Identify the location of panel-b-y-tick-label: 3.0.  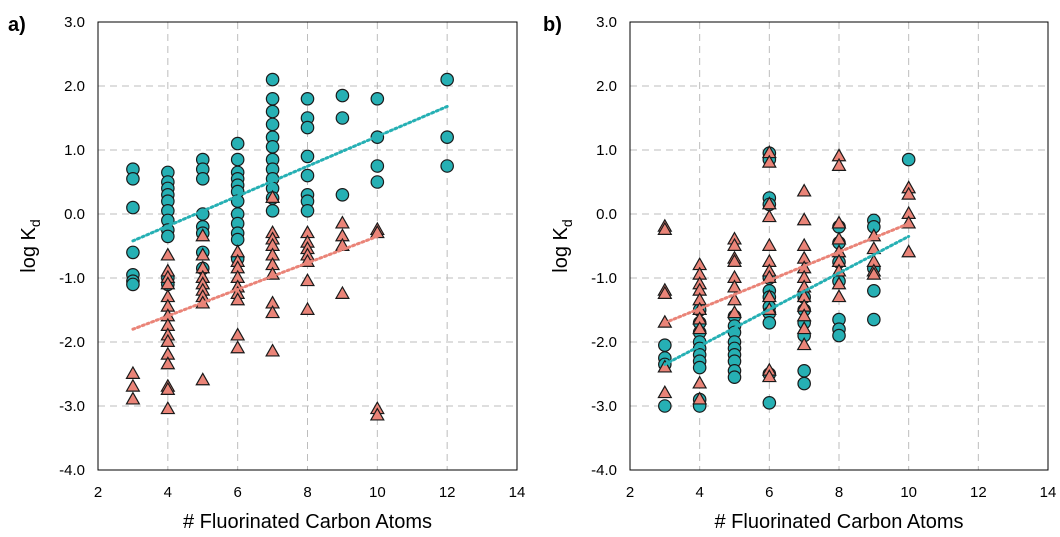
(606, 22).